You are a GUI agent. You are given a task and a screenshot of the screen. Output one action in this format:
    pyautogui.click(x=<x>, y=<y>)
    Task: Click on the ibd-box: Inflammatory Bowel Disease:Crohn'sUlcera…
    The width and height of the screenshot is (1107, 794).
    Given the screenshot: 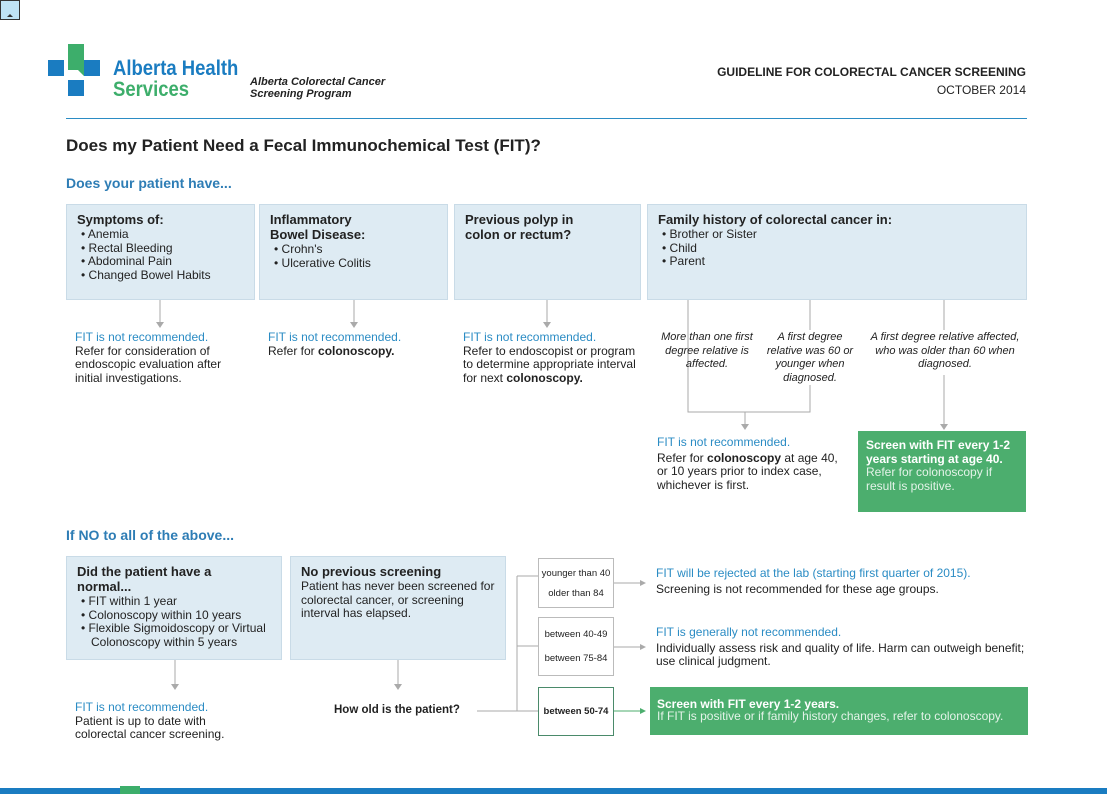 What is the action you would take?
    pyautogui.click(x=353, y=252)
    